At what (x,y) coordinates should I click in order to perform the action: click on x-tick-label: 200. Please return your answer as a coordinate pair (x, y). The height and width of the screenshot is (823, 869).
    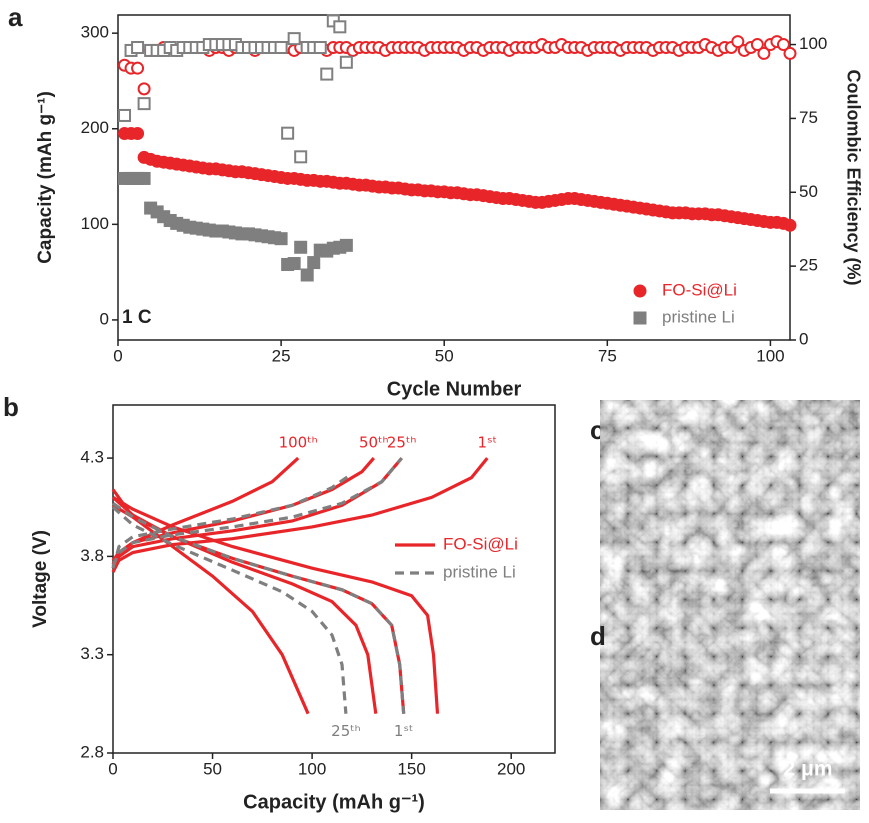
    Looking at the image, I should click on (511, 768).